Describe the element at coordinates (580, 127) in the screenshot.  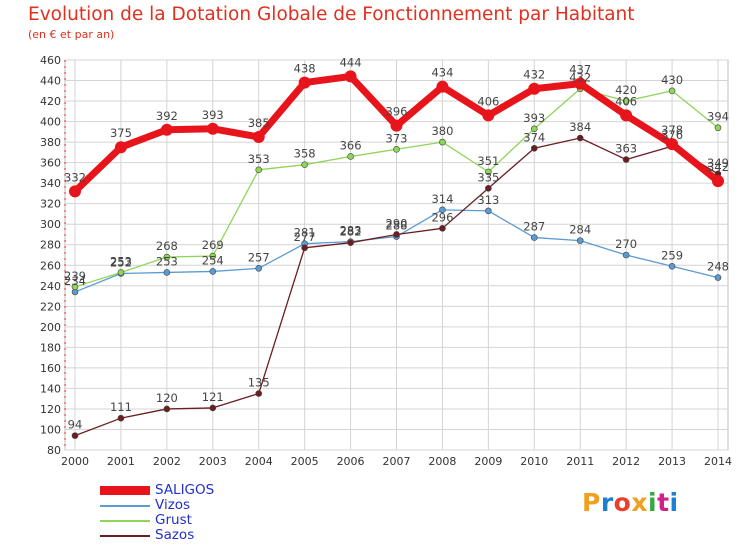
I see `data-label-sazos: 384` at that location.